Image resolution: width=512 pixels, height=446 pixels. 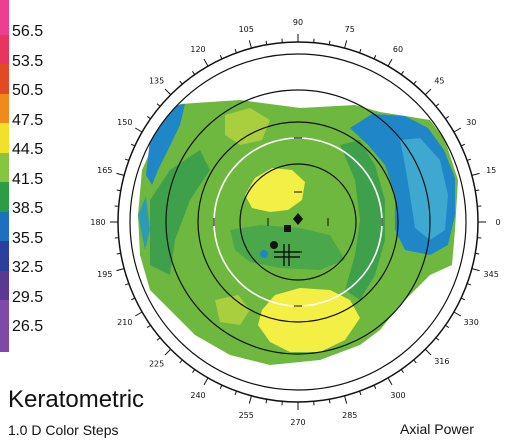 What do you see at coordinates (28, 297) in the screenshot?
I see `color-scale-value: 29.5` at bounding box center [28, 297].